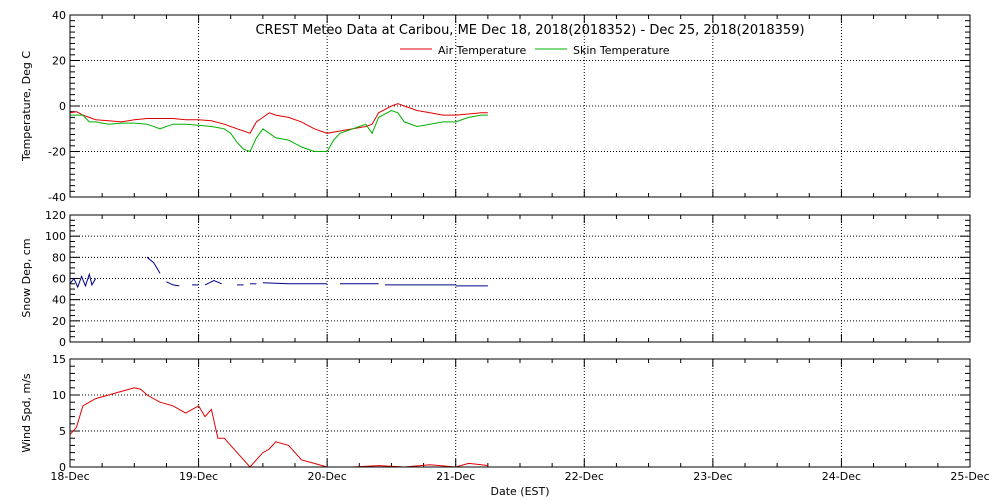  What do you see at coordinates (26, 413) in the screenshot?
I see `wind-speed-ylabel: Wind Spd, m/s` at bounding box center [26, 413].